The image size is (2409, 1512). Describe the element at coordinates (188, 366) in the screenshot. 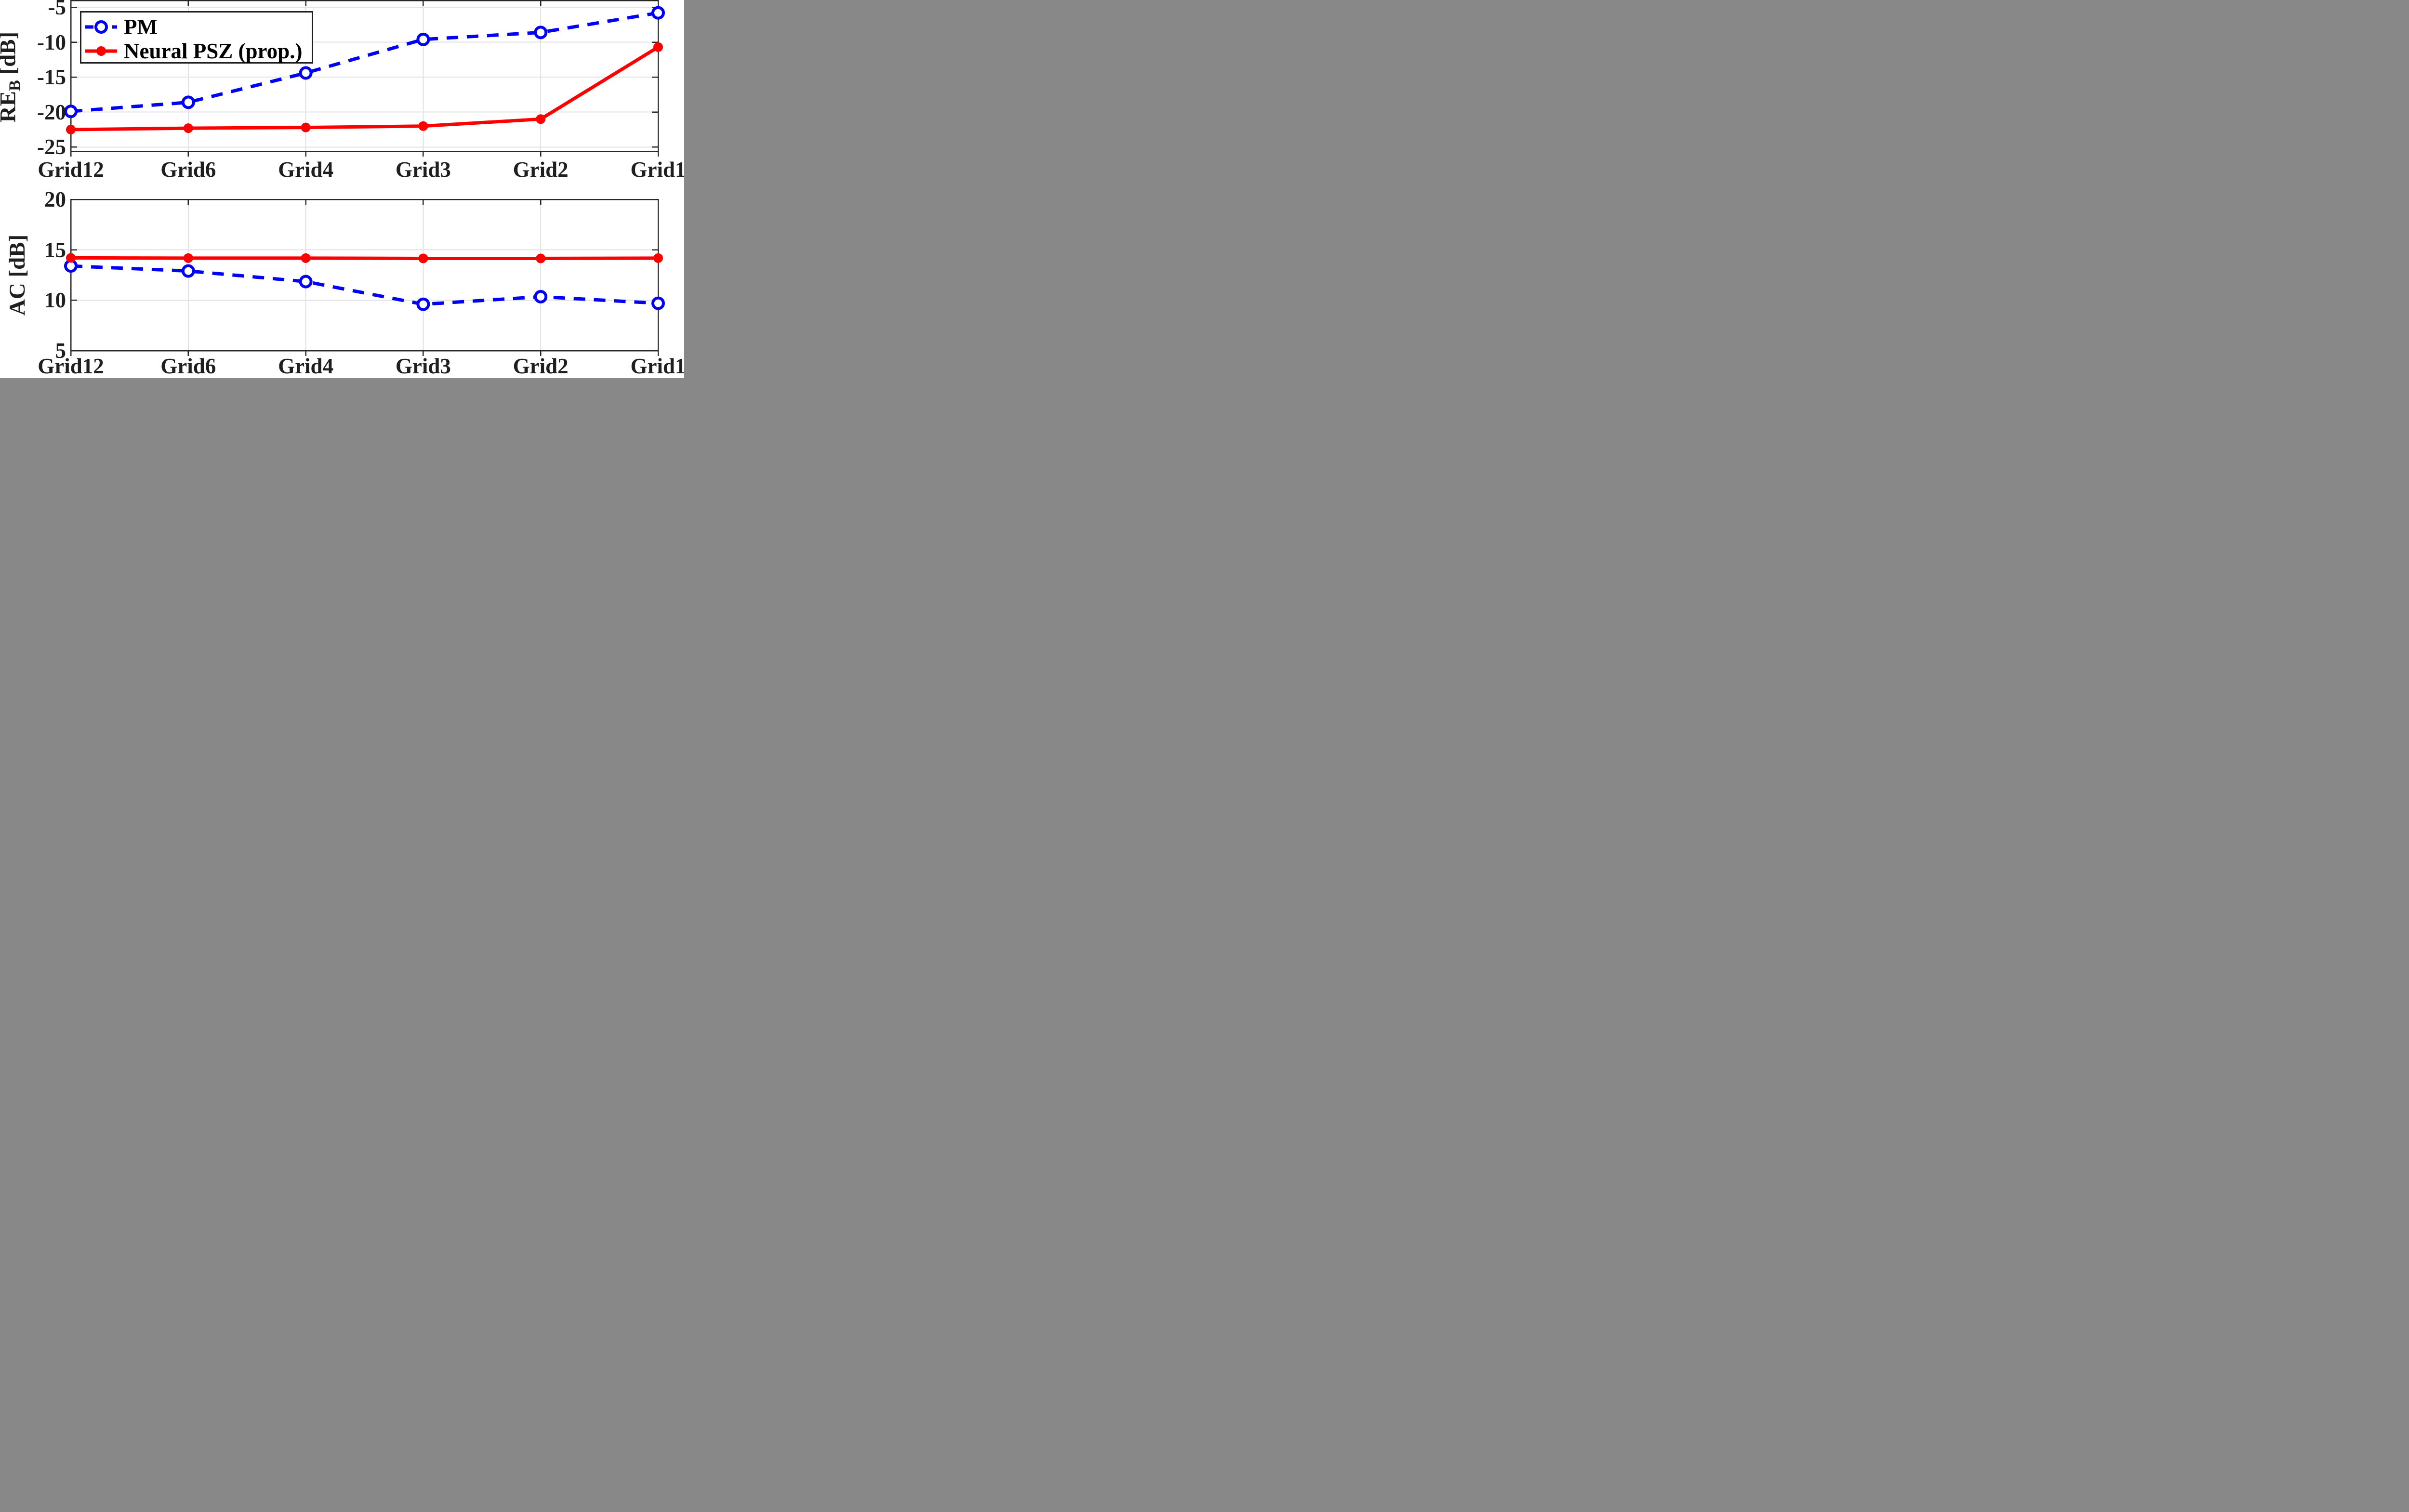

I see `bottom-plot-x-tick-label: Grid6` at that location.